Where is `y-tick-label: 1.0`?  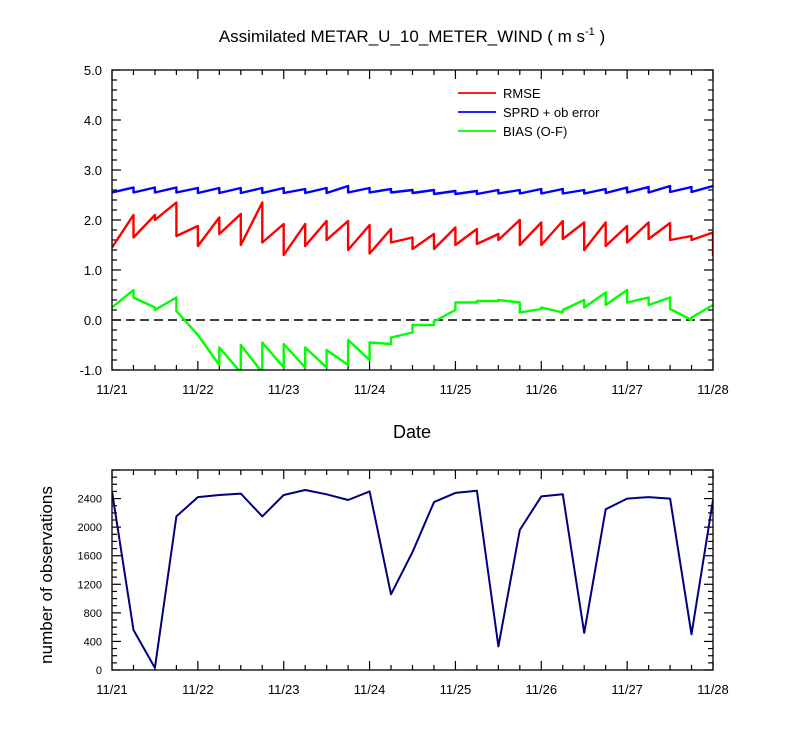 y-tick-label: 1.0 is located at coordinates (93, 270).